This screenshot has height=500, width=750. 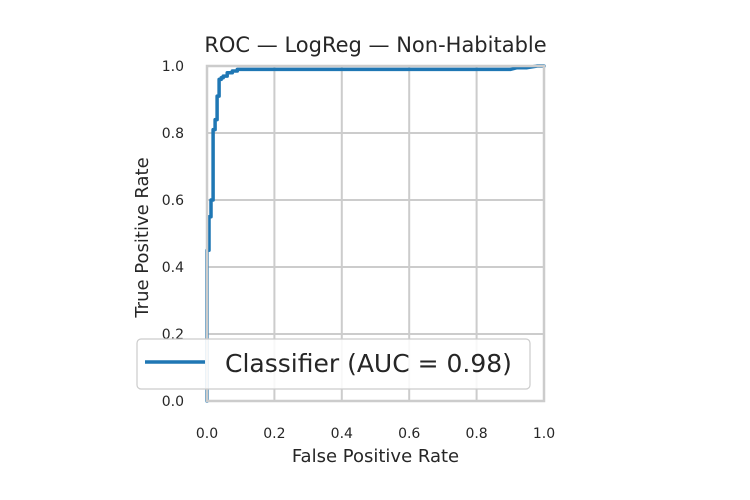 What do you see at coordinates (544, 434) in the screenshot?
I see `x-tick-label: 1.0` at bounding box center [544, 434].